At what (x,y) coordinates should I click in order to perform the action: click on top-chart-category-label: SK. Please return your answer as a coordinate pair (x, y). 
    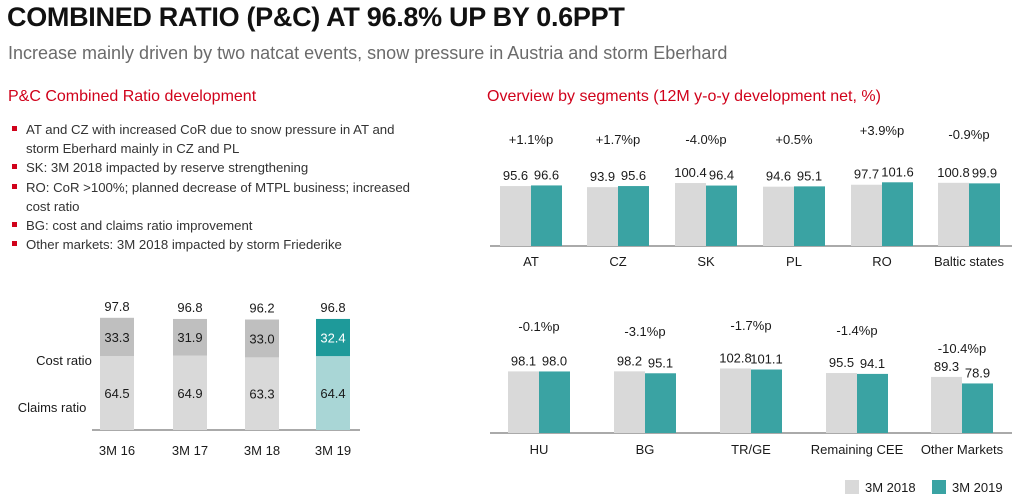
    Looking at the image, I should click on (706, 261).